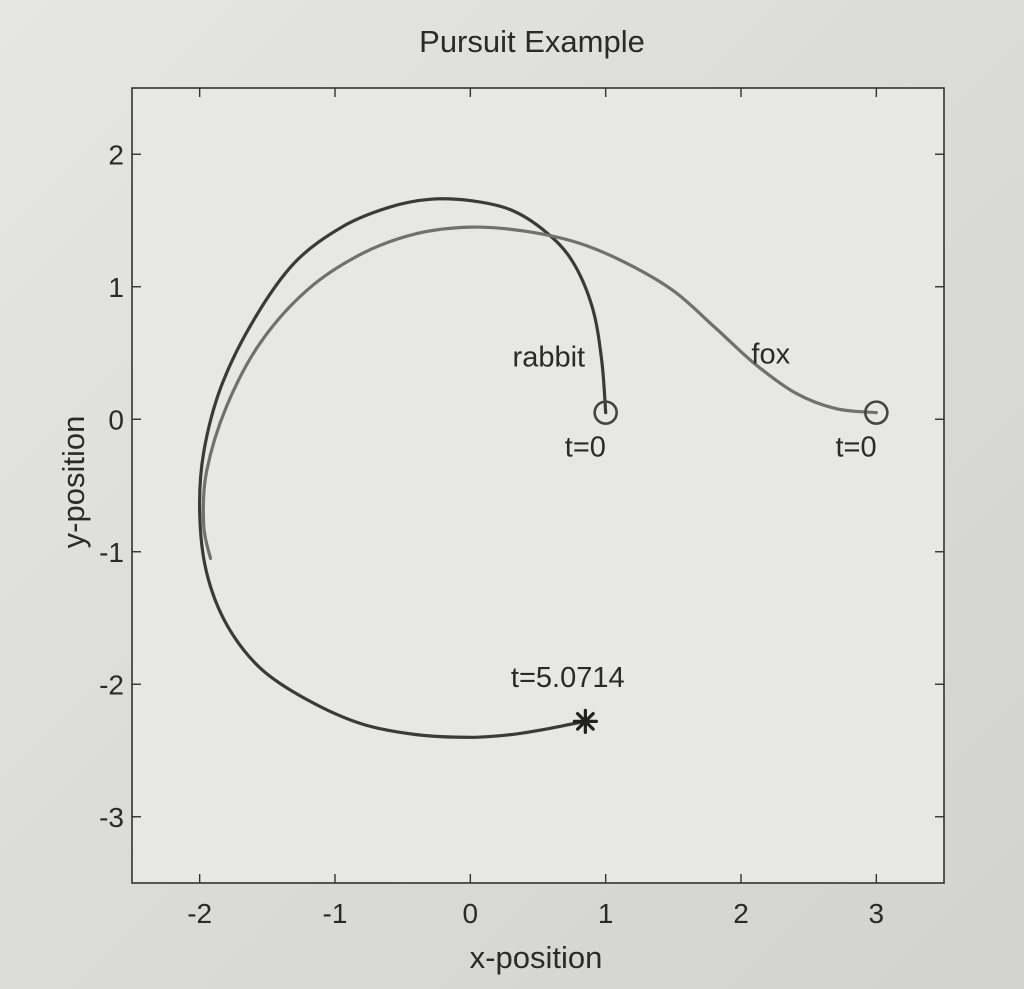  What do you see at coordinates (855, 447) in the screenshot?
I see `label-fox-t0: t=0` at bounding box center [855, 447].